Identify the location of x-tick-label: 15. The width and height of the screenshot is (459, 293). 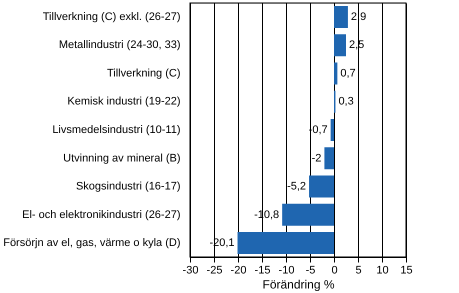
(406, 270).